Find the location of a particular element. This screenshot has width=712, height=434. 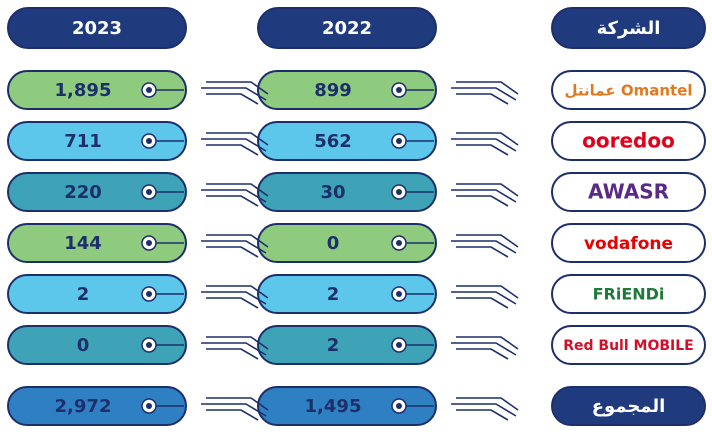

company-name: المجموع is located at coordinates (629, 406).